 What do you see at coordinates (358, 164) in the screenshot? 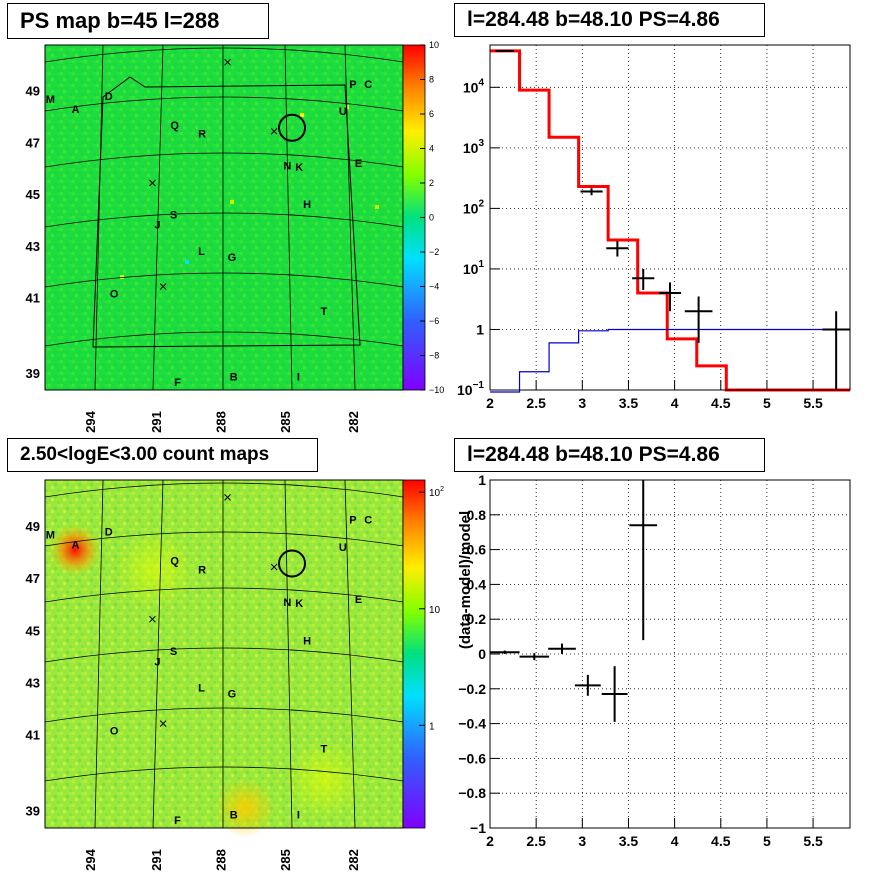
I see `source-label: E` at bounding box center [358, 164].